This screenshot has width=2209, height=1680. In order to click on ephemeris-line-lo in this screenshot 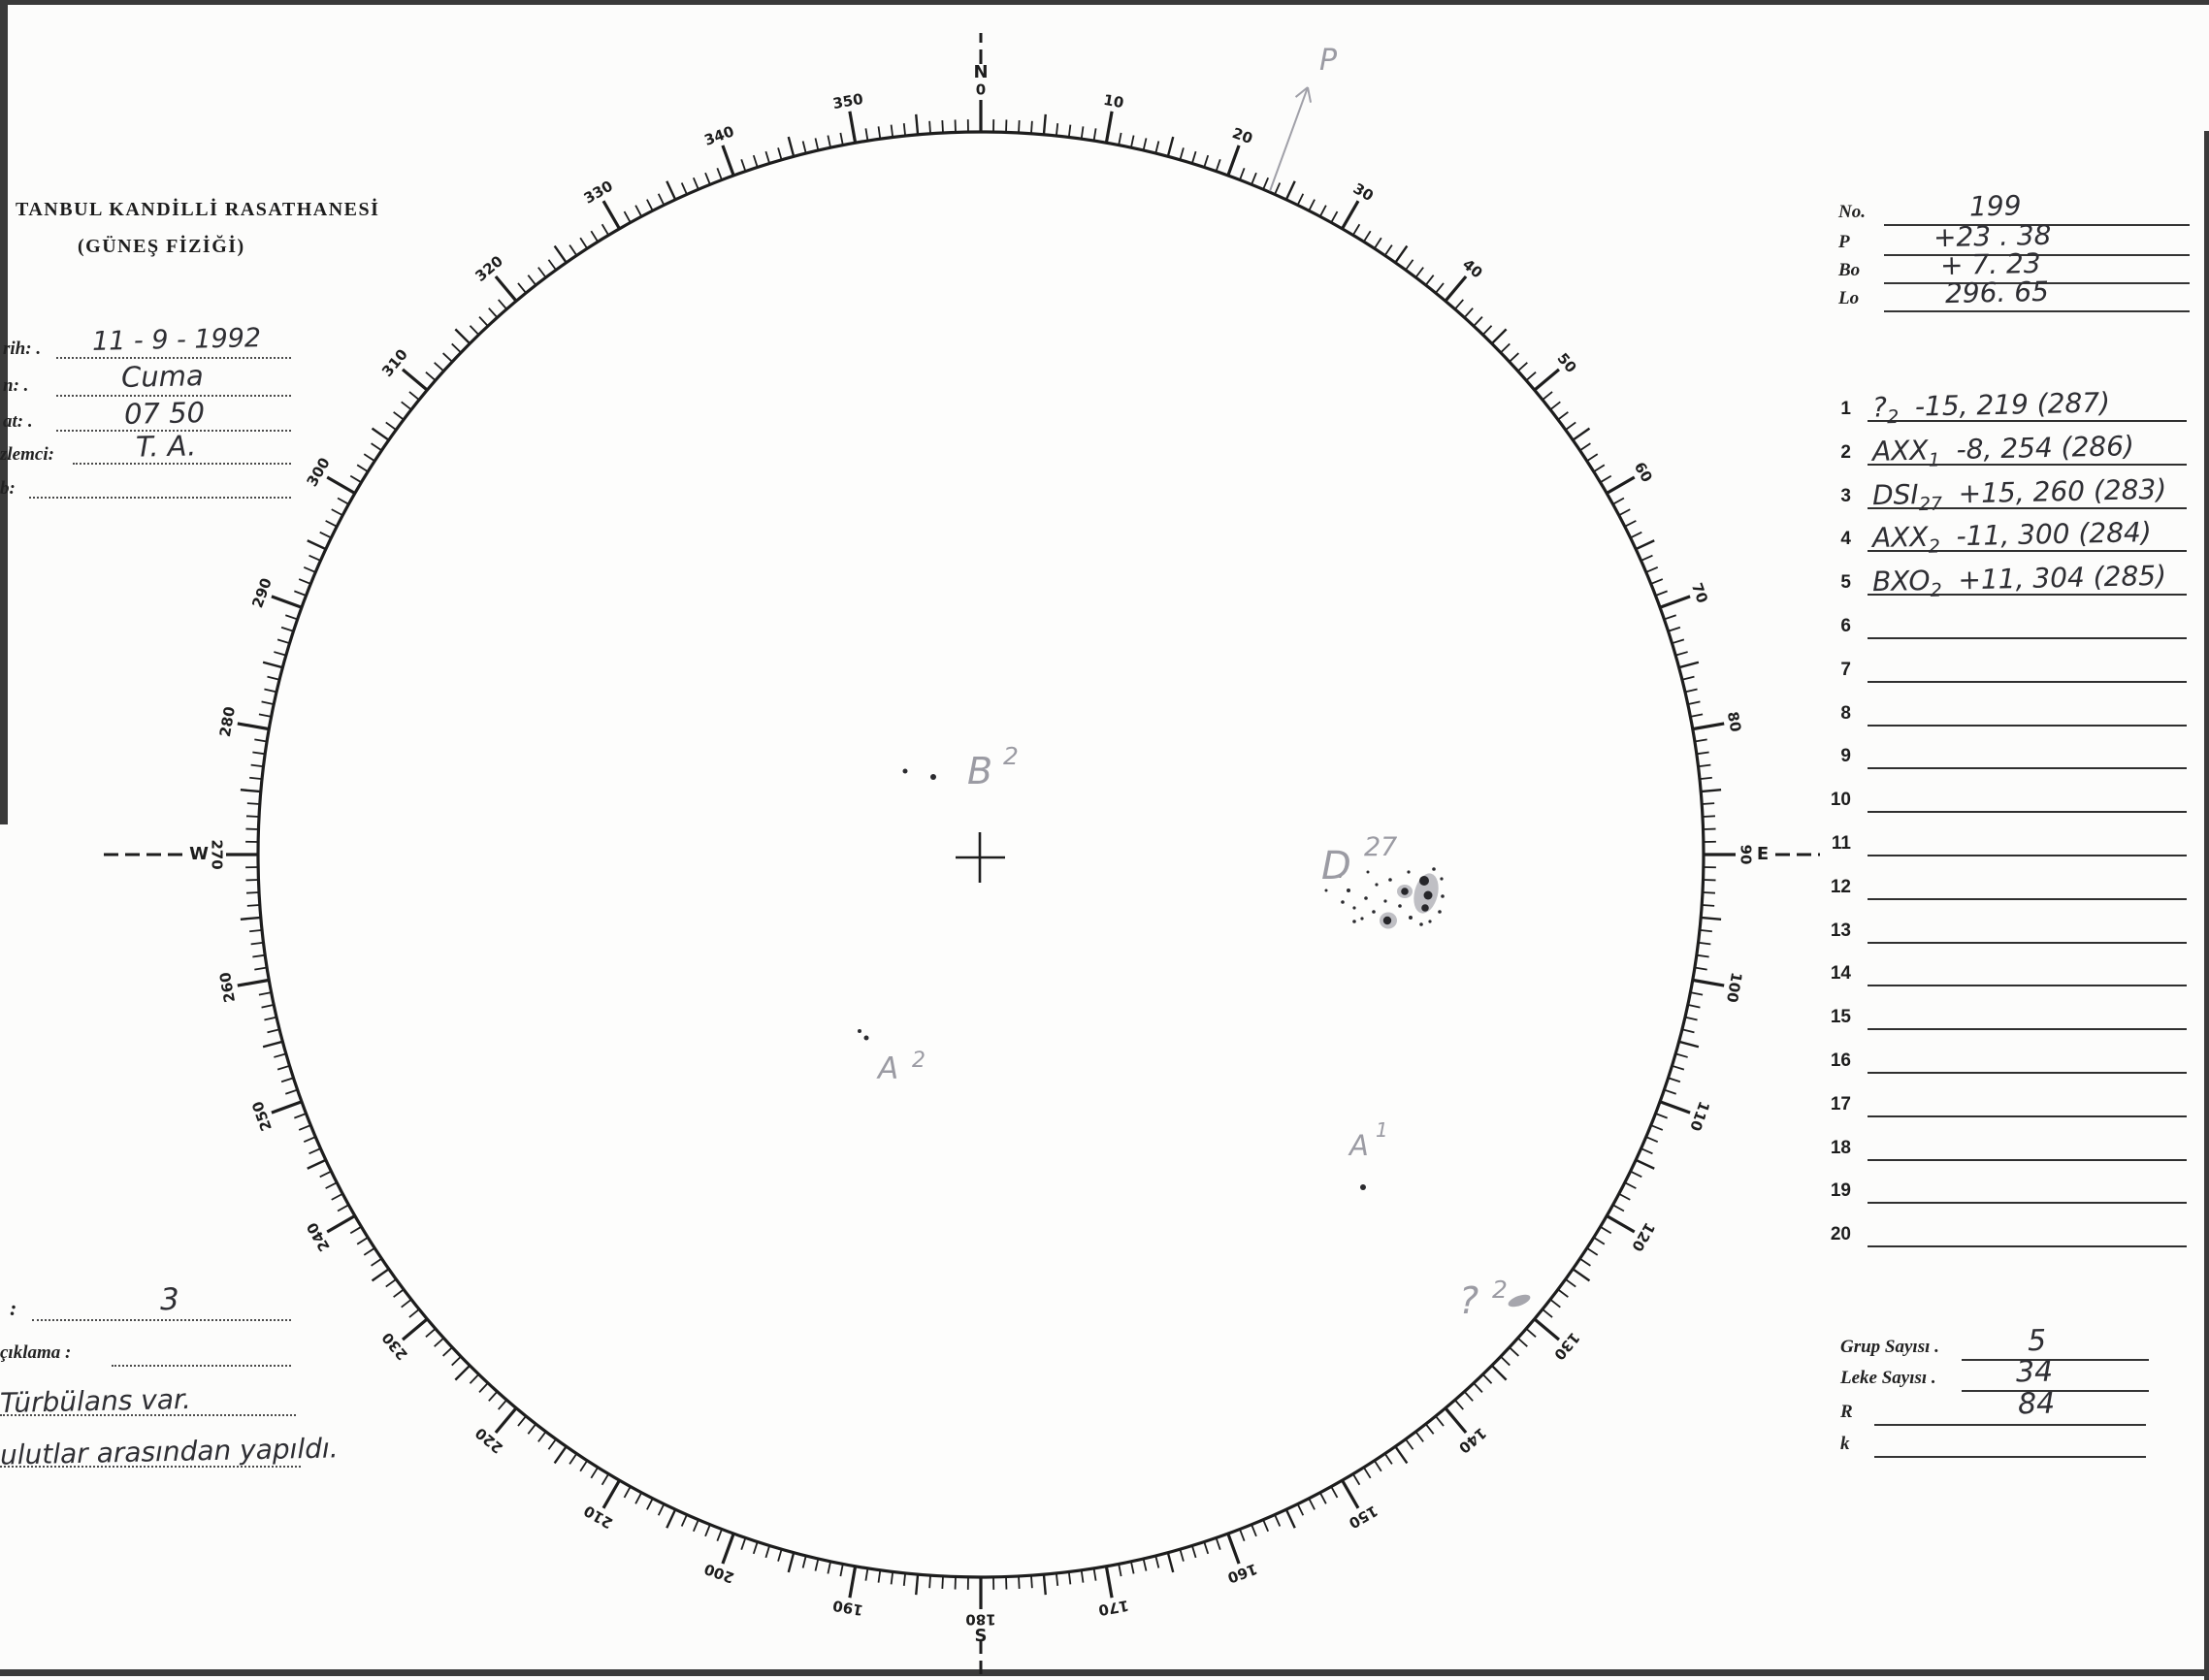, I will do `click(2037, 311)`.